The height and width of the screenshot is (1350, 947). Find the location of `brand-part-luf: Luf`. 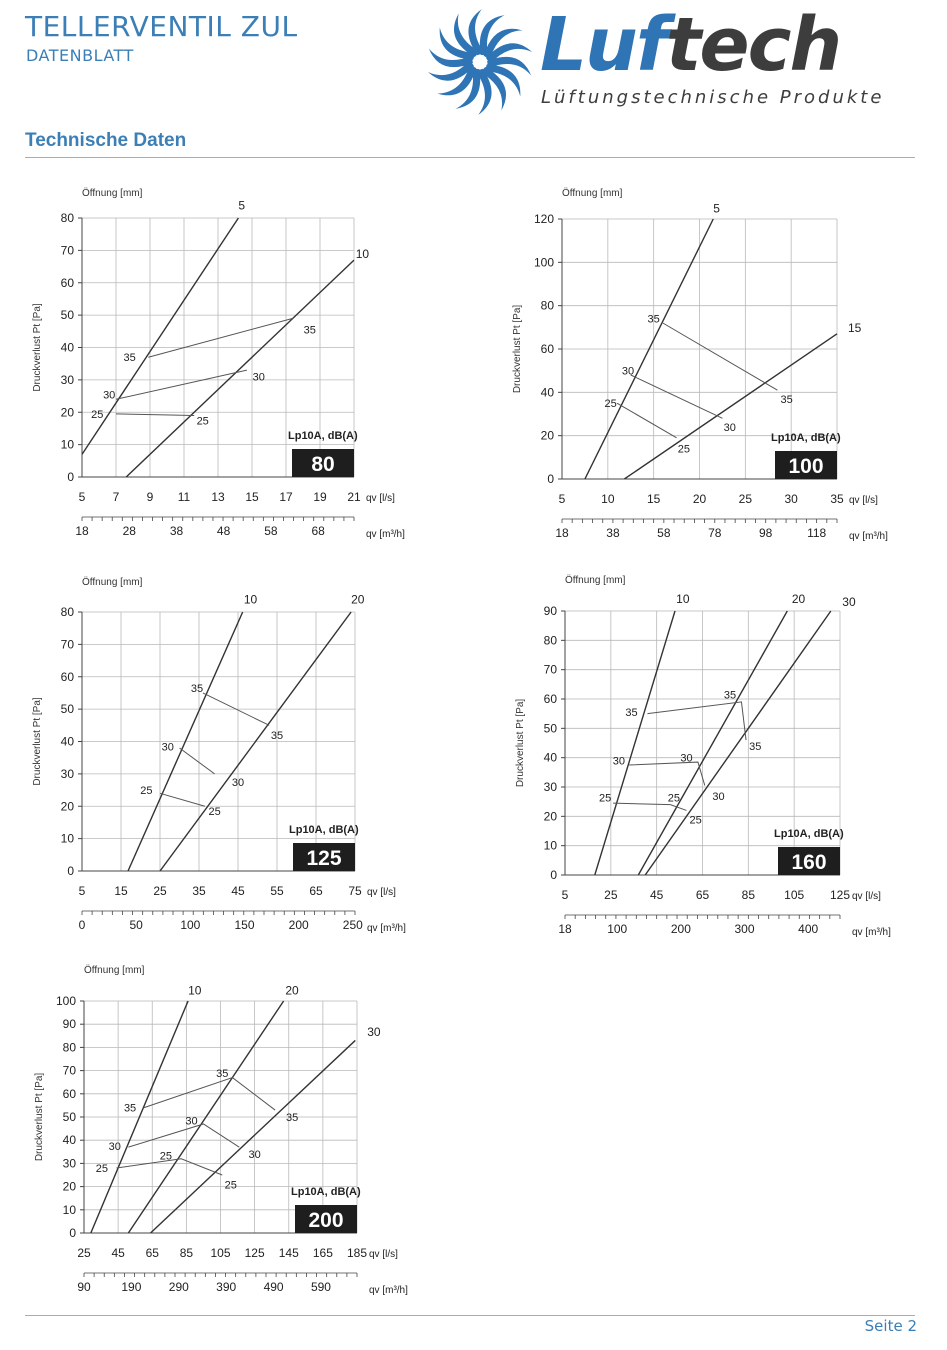

brand-part-luf: Luf is located at coordinates (604, 45).